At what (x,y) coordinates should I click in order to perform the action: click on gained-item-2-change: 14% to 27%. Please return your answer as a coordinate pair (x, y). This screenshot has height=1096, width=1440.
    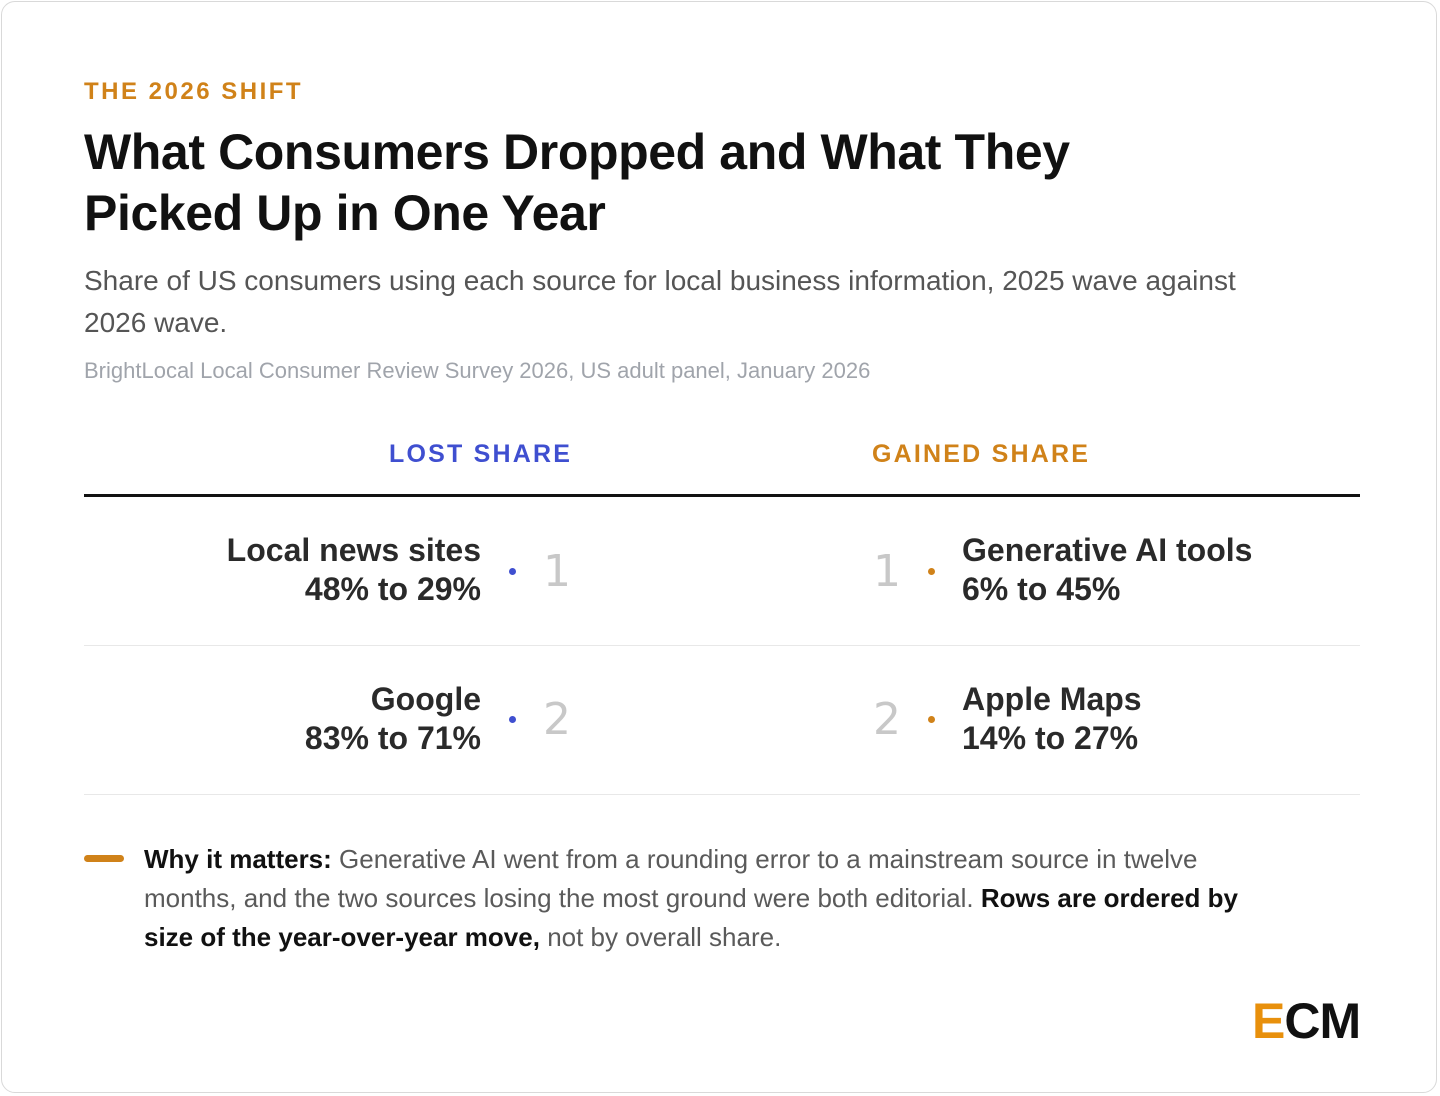
    Looking at the image, I should click on (1050, 738).